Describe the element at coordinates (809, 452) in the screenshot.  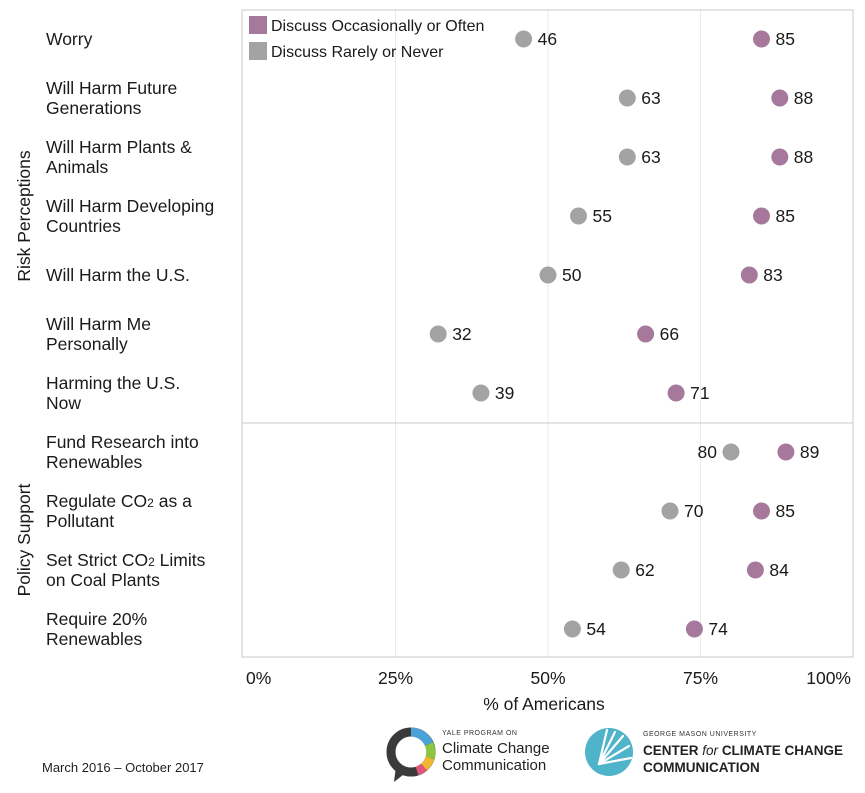
I see `label-occasionally: 89` at that location.